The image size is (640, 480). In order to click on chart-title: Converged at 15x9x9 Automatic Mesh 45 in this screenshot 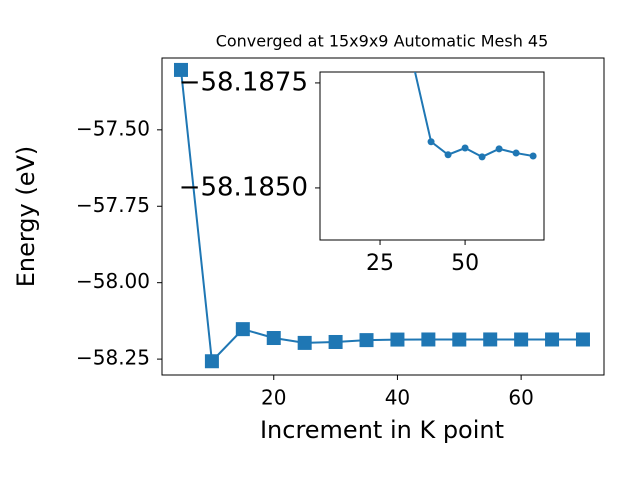, I will do `click(382, 41)`.